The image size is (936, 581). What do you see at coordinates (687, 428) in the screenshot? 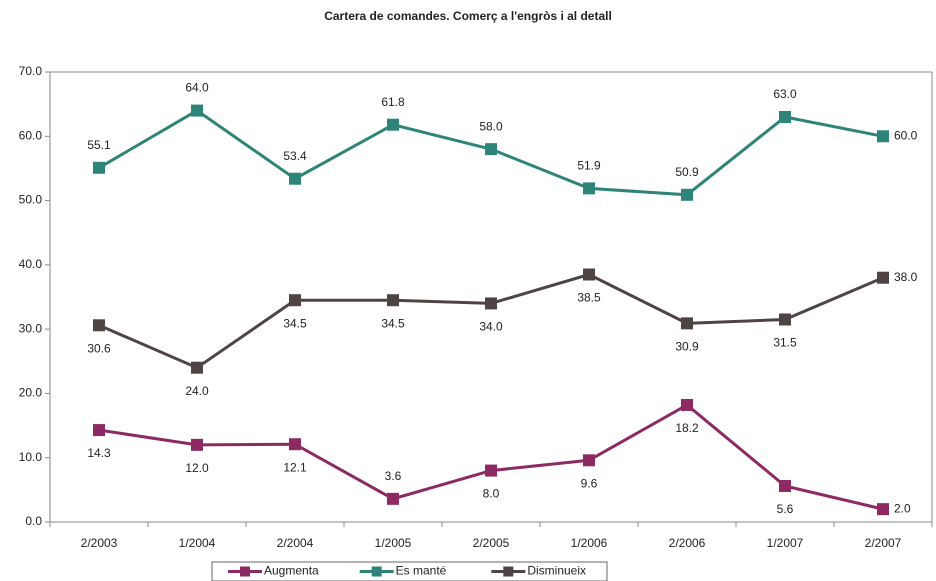
I see `data-label: 18.2` at bounding box center [687, 428].